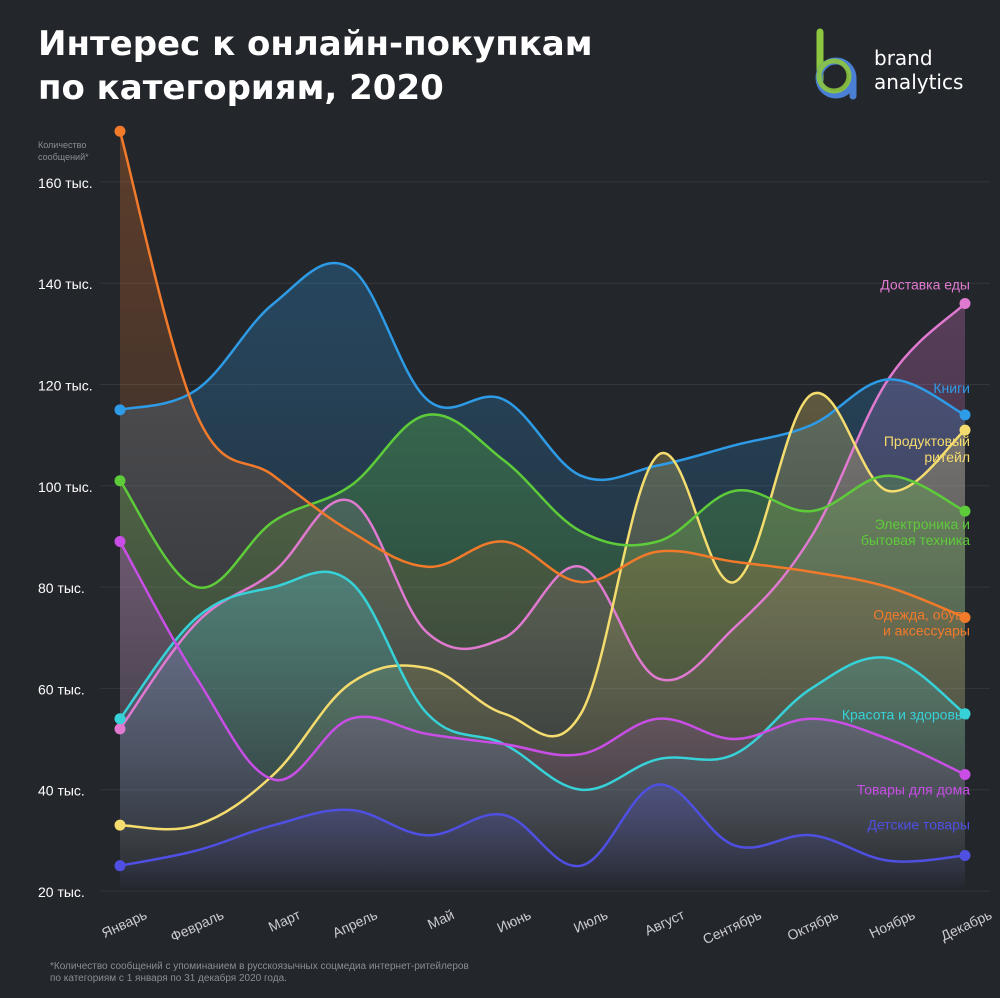 Image resolution: width=1000 pixels, height=998 pixels. What do you see at coordinates (315, 44) in the screenshot?
I see `title-line-1: Интерес к онлайн-покупкам` at bounding box center [315, 44].